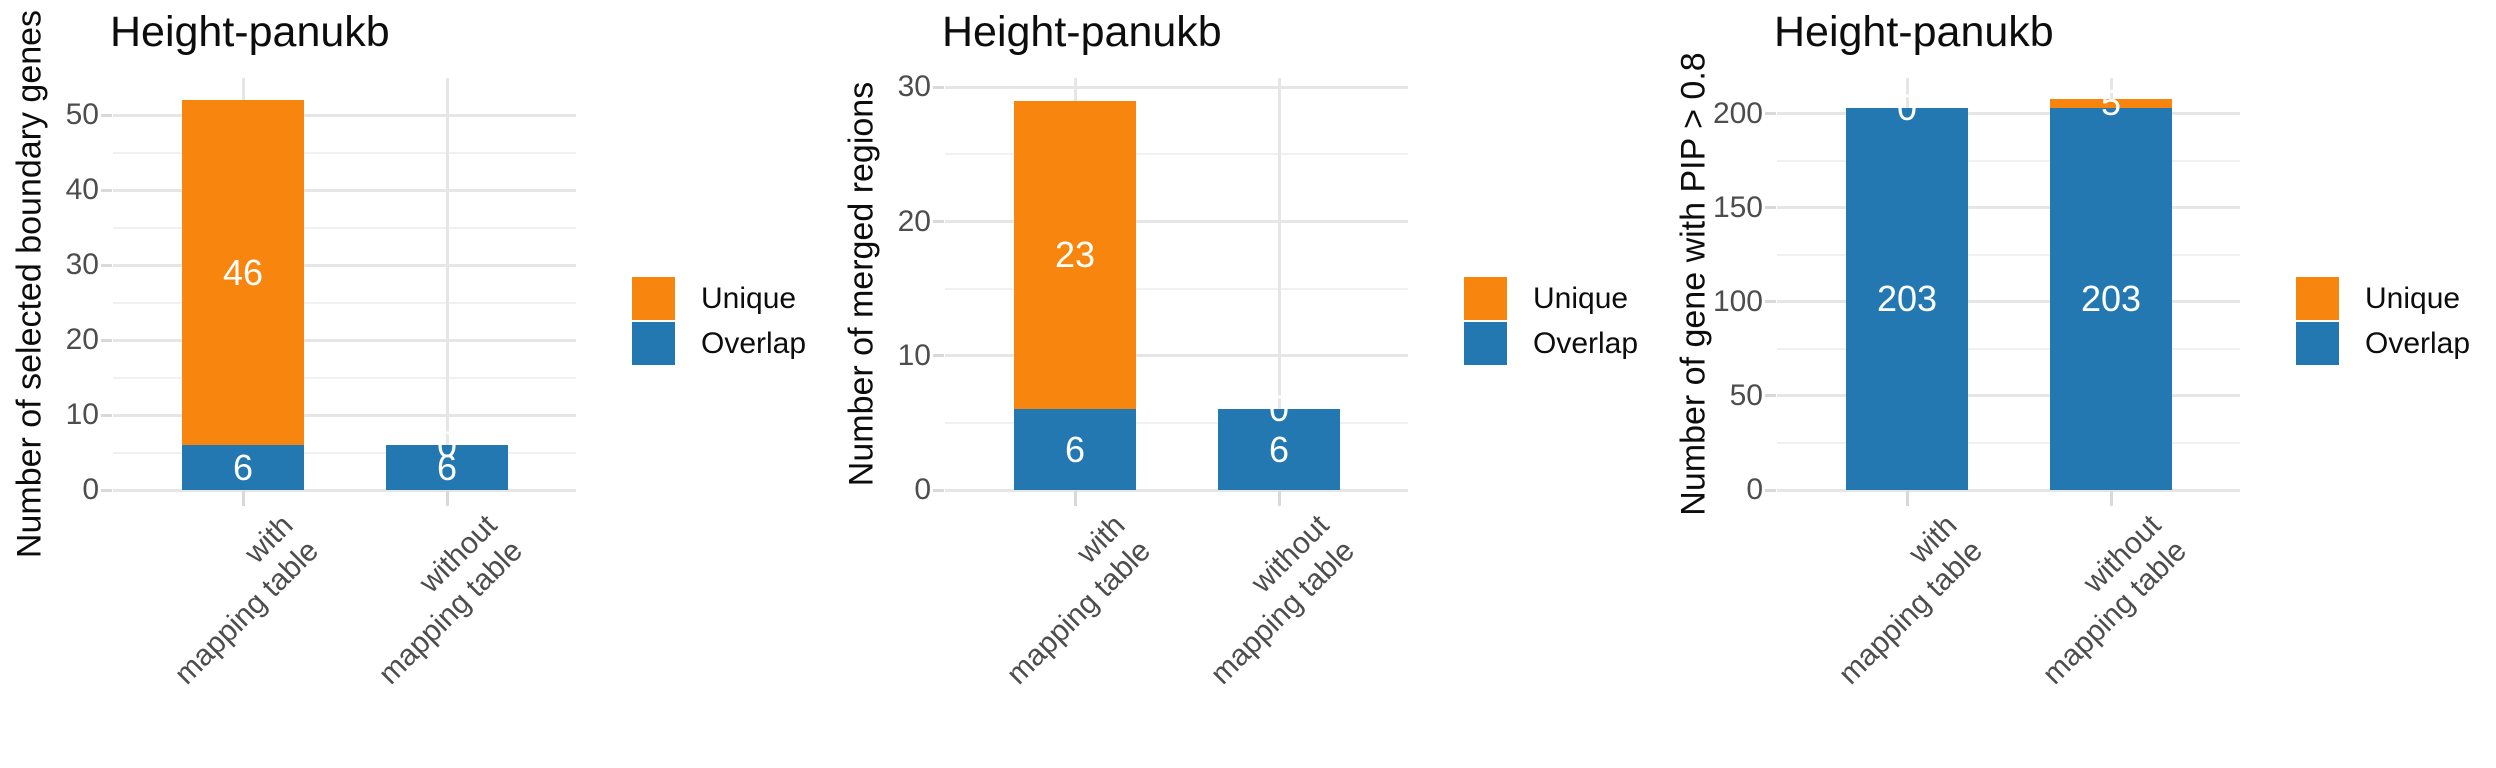  What do you see at coordinates (2317, 298) in the screenshot?
I see `legend-key-unique-swatch` at bounding box center [2317, 298].